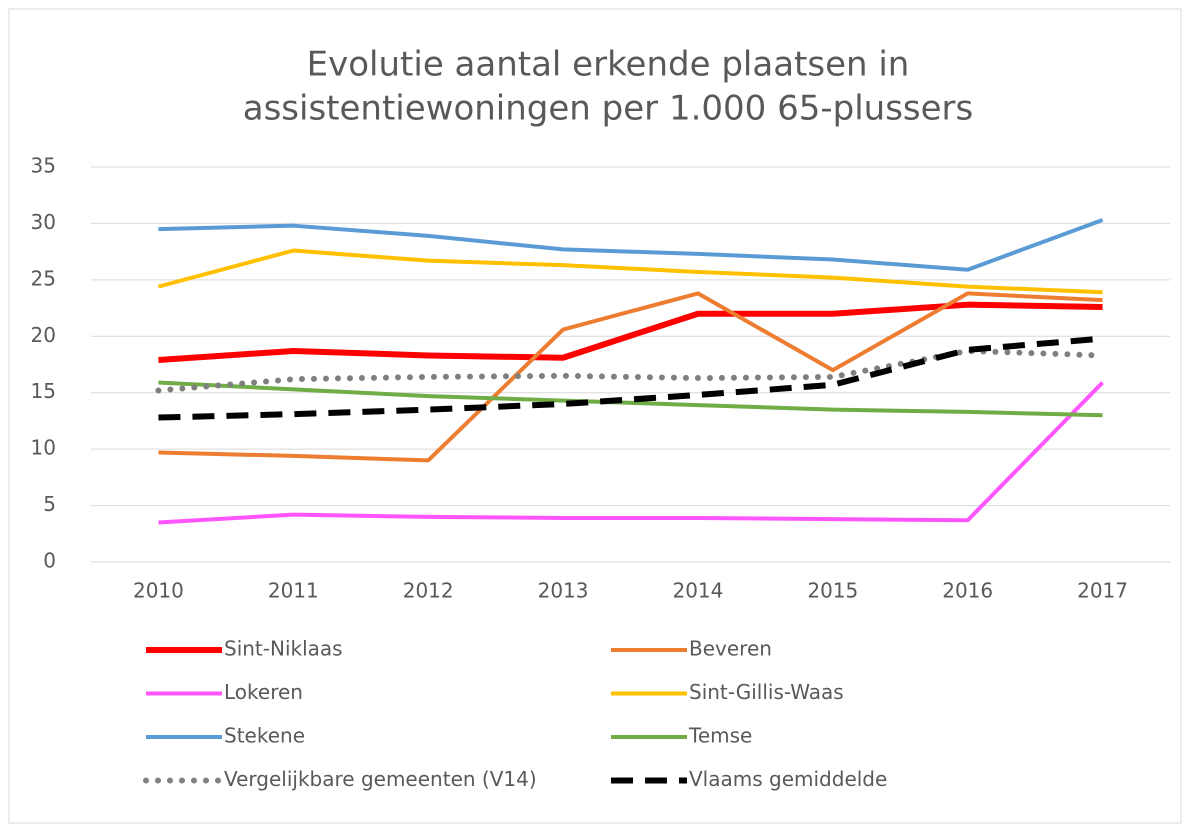 This screenshot has width=1190, height=836. I want to click on y-tick-label: 25, so click(43, 278).